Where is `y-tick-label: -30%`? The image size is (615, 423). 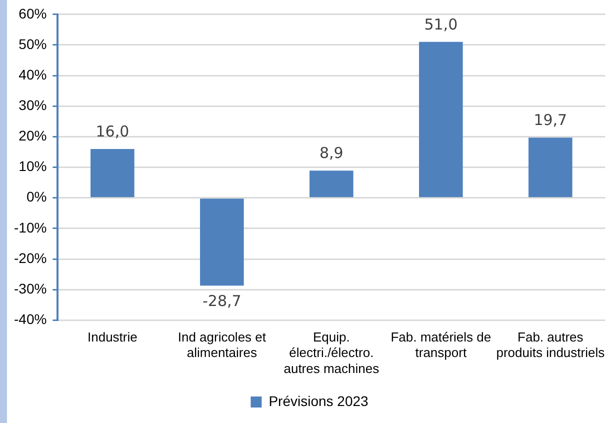
y-tick-label: -30% is located at coordinates (30, 288).